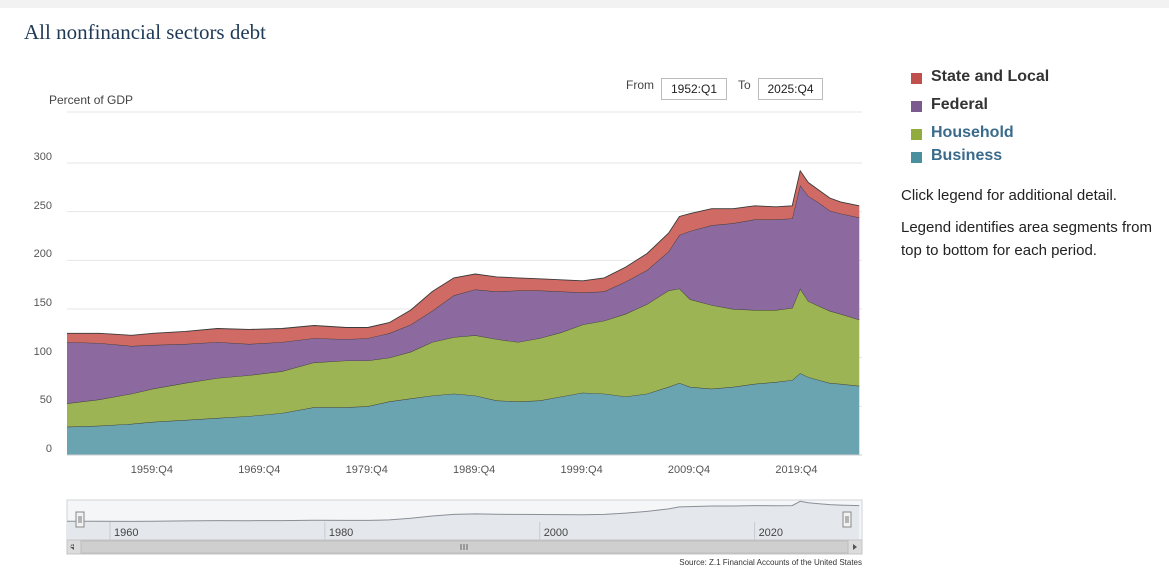 Image resolution: width=1169 pixels, height=572 pixels. Describe the element at coordinates (48, 449) in the screenshot. I see `y-tick-0: 0` at that location.